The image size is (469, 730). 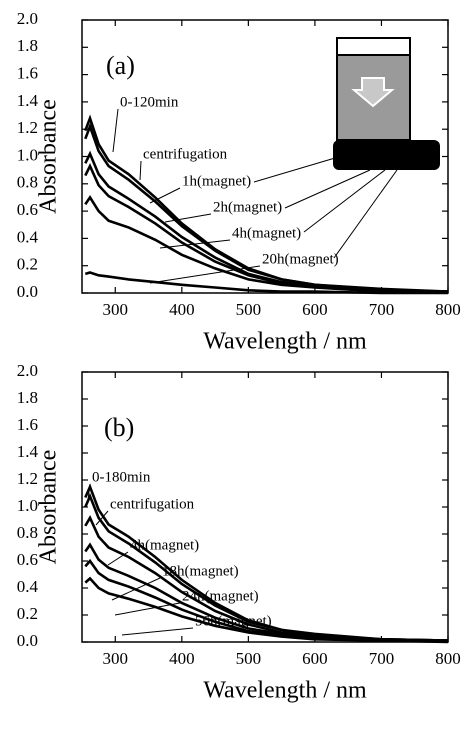 I want to click on panel-label: (b), so click(x=119, y=427).